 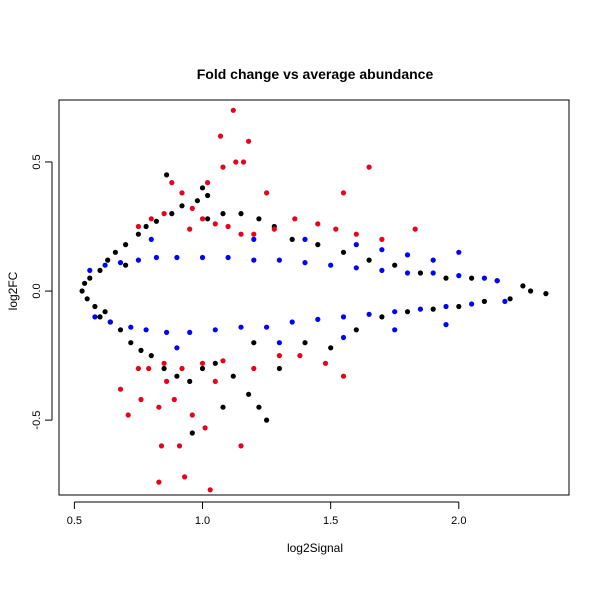 What do you see at coordinates (330, 521) in the screenshot?
I see `x-tick-label: 1.5` at bounding box center [330, 521].